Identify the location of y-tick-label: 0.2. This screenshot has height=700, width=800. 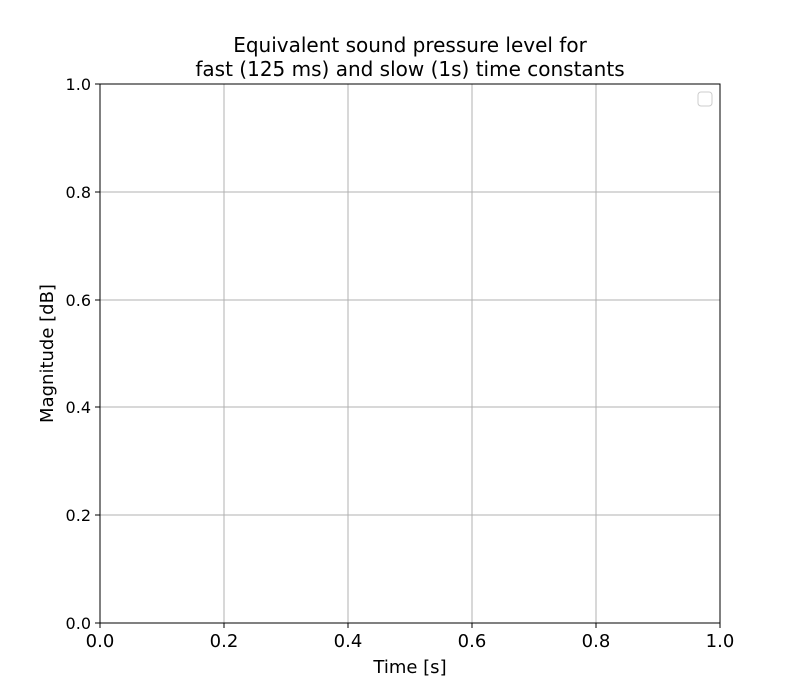
(78, 515).